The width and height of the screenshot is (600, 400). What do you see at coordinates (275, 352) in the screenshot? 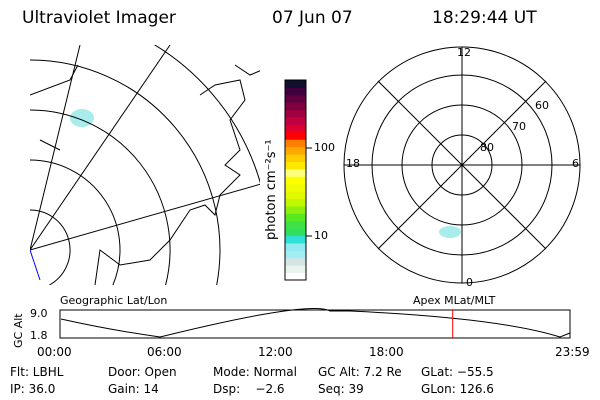
I see `altitude-xtick: 12:00` at bounding box center [275, 352].